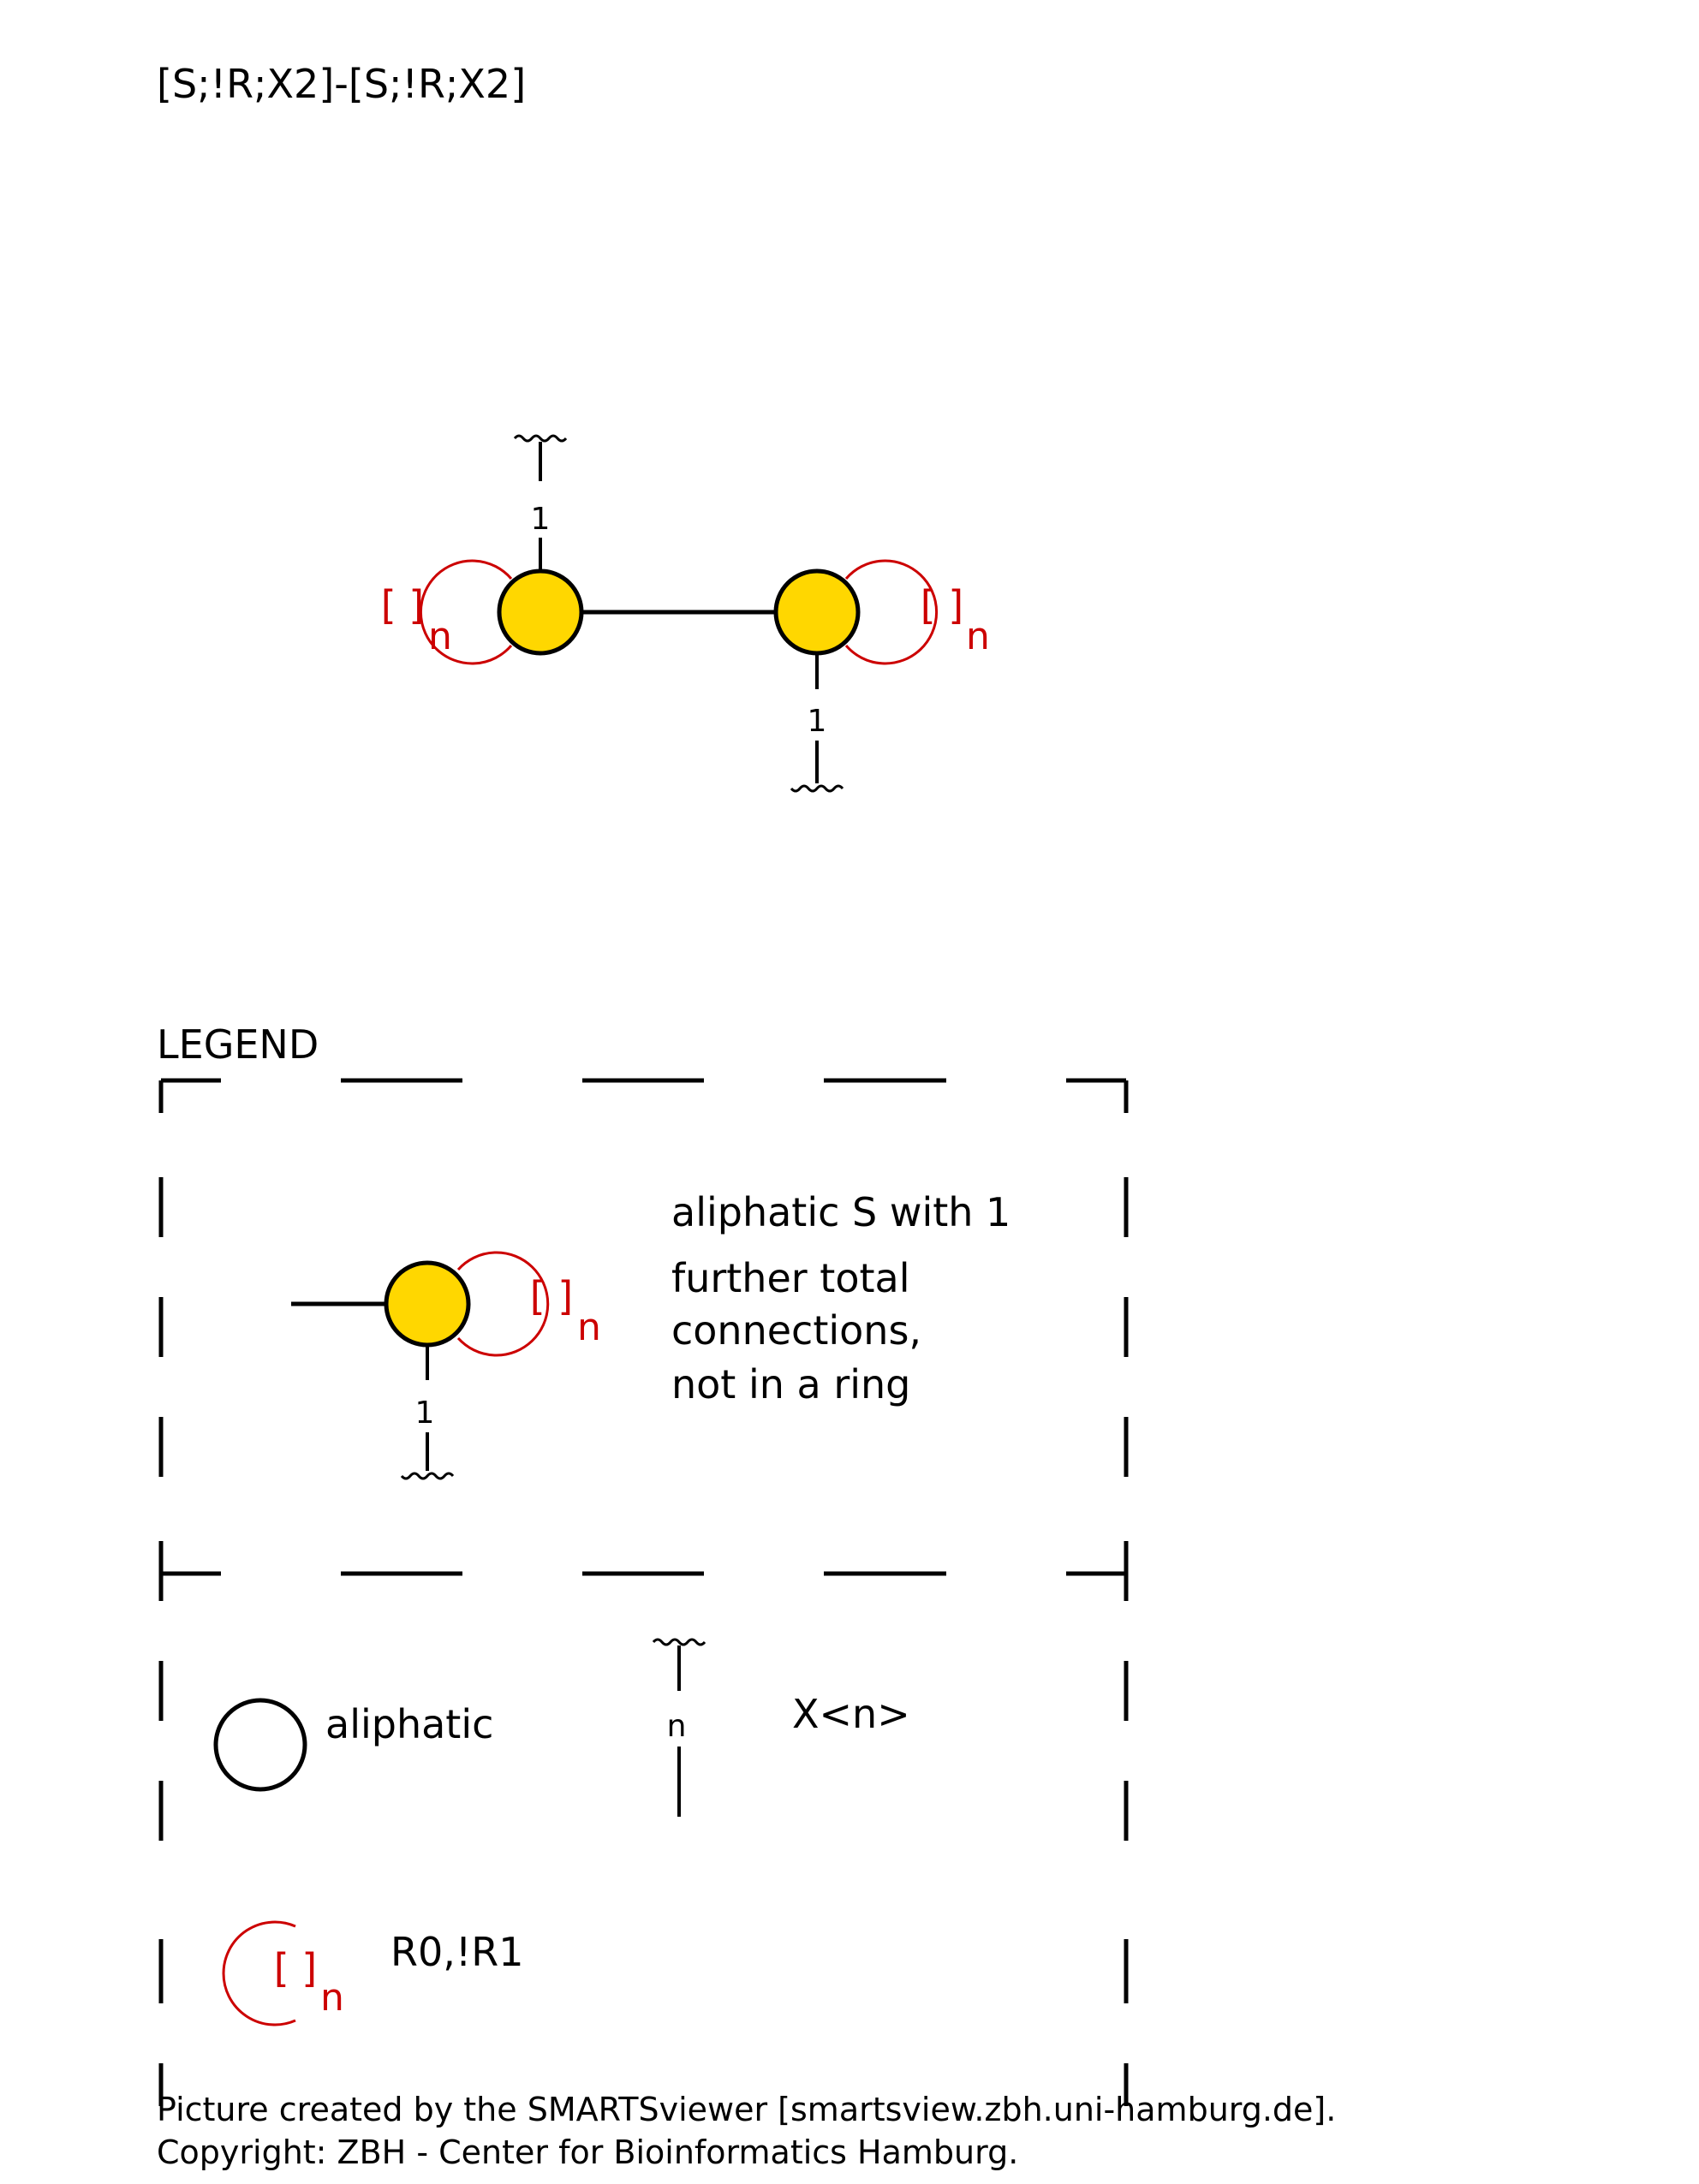 The height and width of the screenshot is (2184, 1699). I want to click on legend-ring-entry-subscript: n, so click(332, 1998).